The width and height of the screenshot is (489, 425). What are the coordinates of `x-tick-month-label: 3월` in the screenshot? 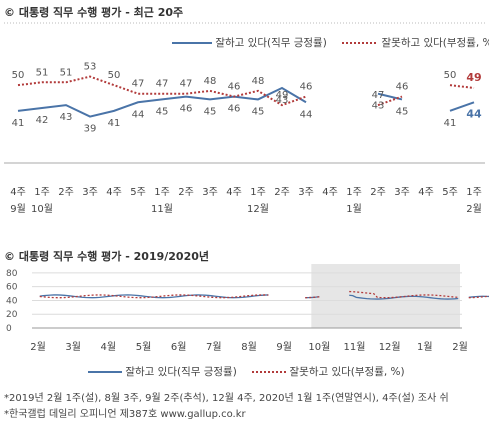 It's located at (73, 347).